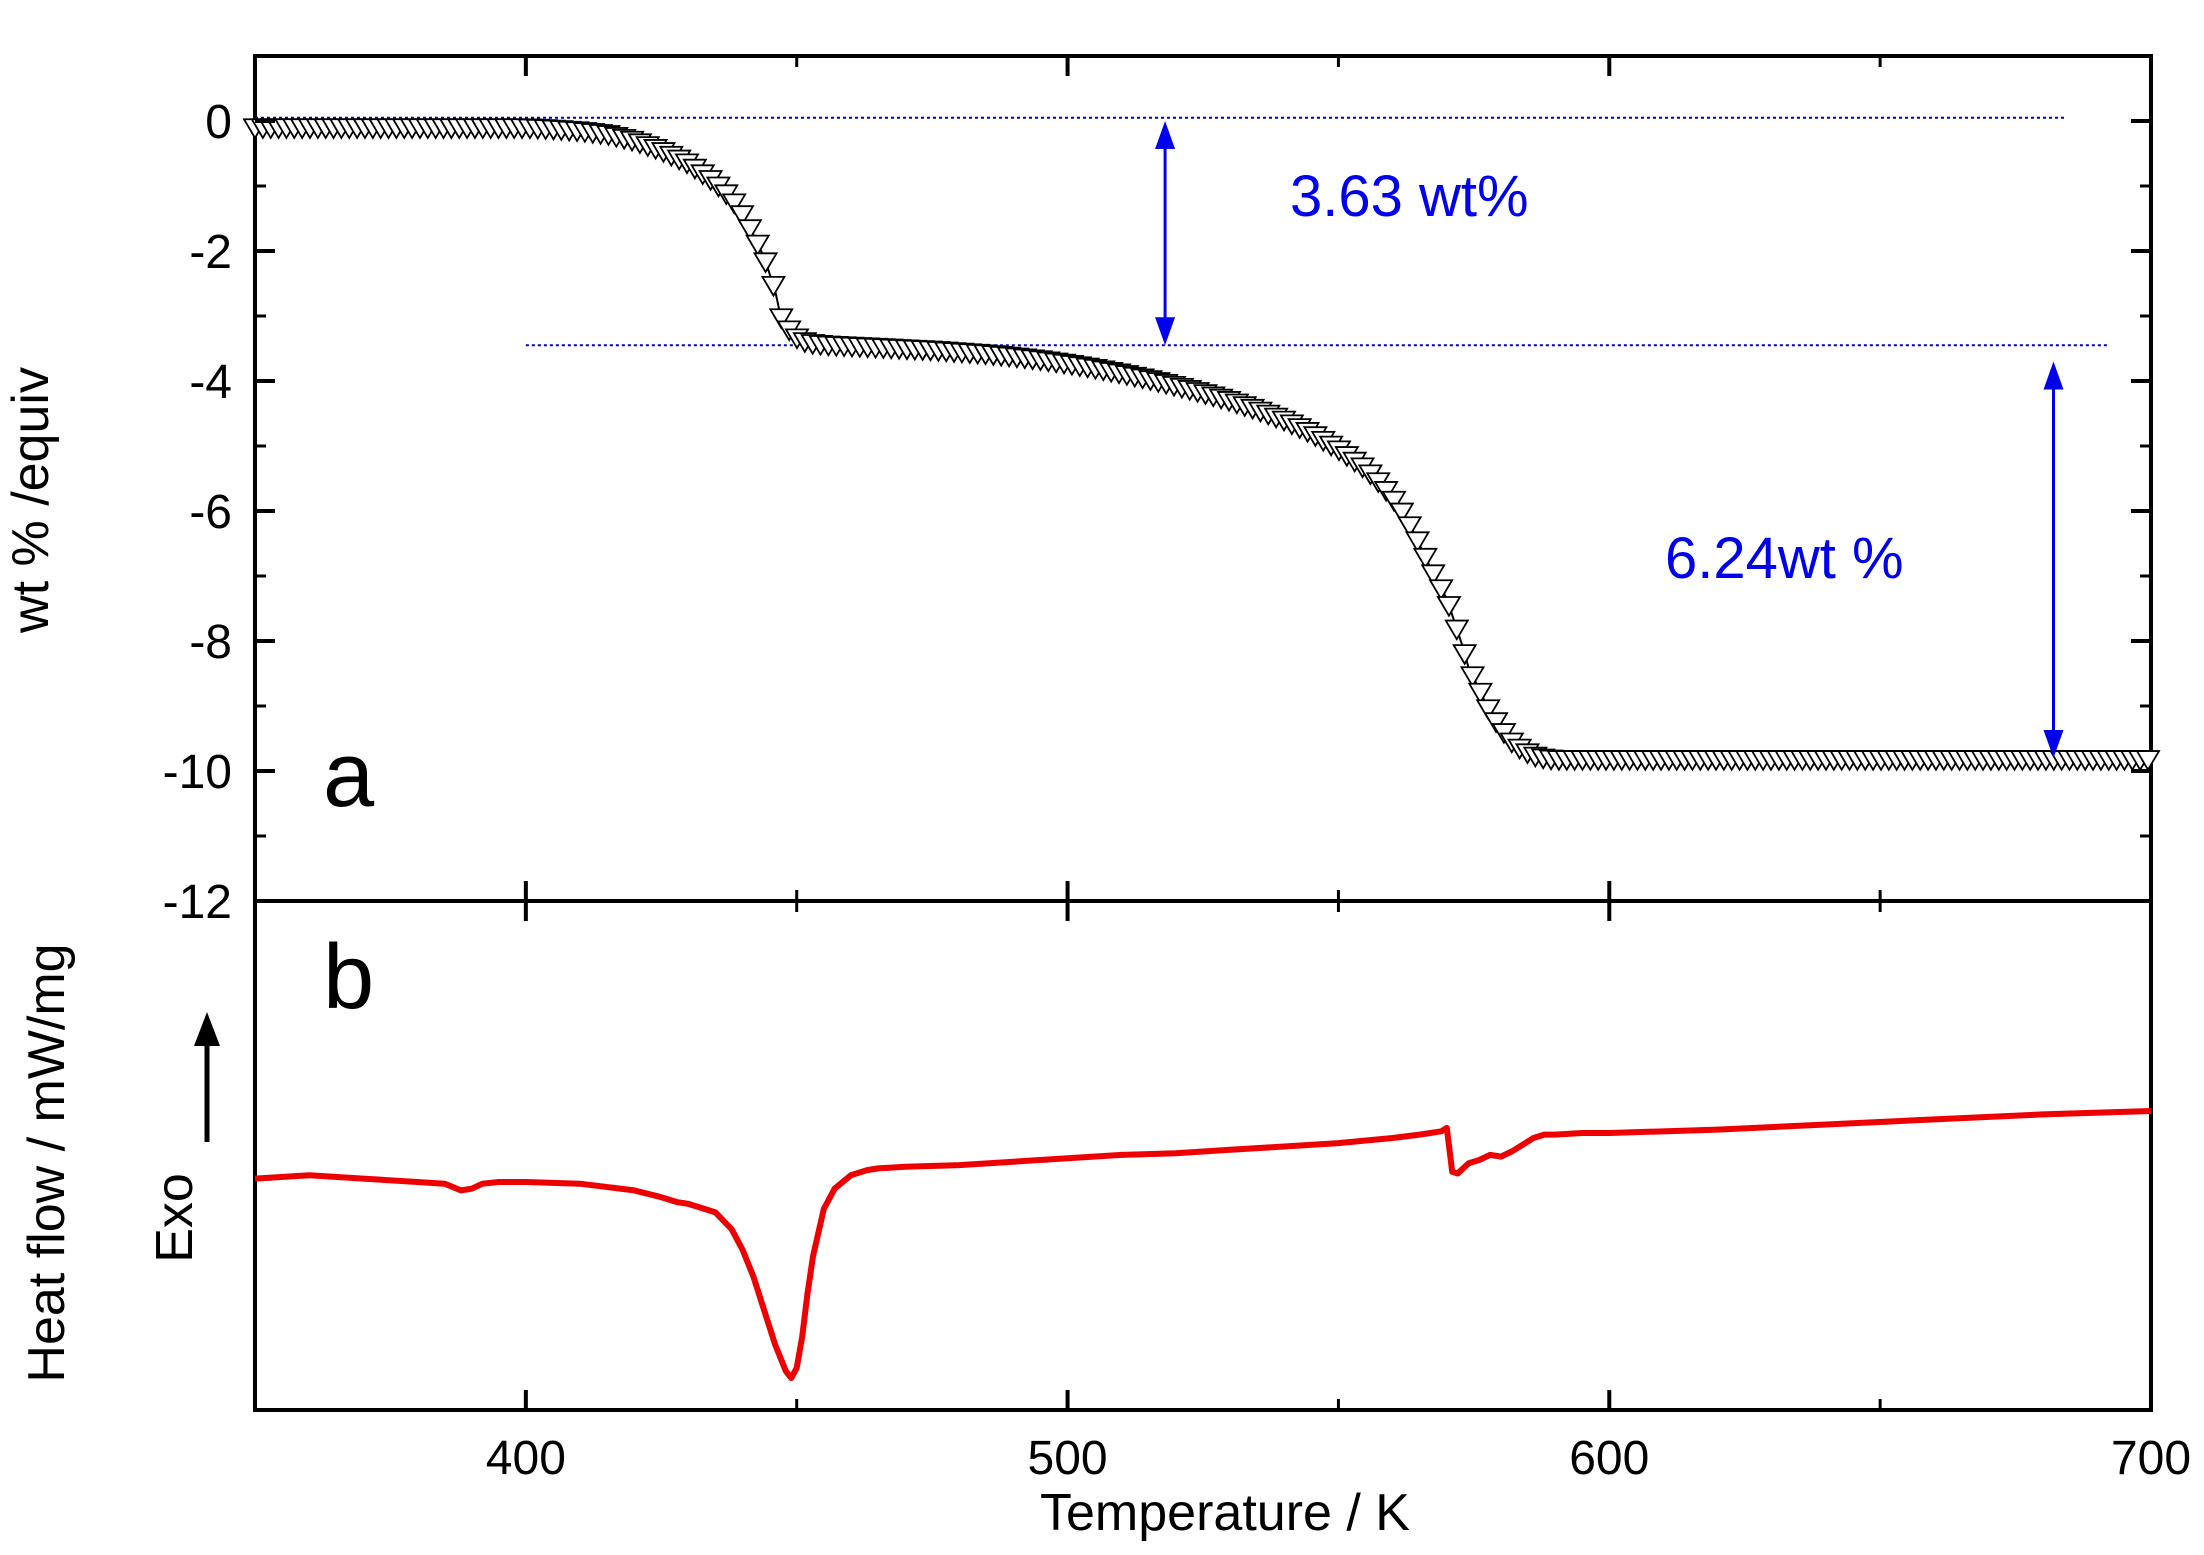 The height and width of the screenshot is (1555, 2204). Describe the element at coordinates (47, 1162) in the screenshot. I see `panel-b-ylabel: Heat flow / mW/mg` at that location.